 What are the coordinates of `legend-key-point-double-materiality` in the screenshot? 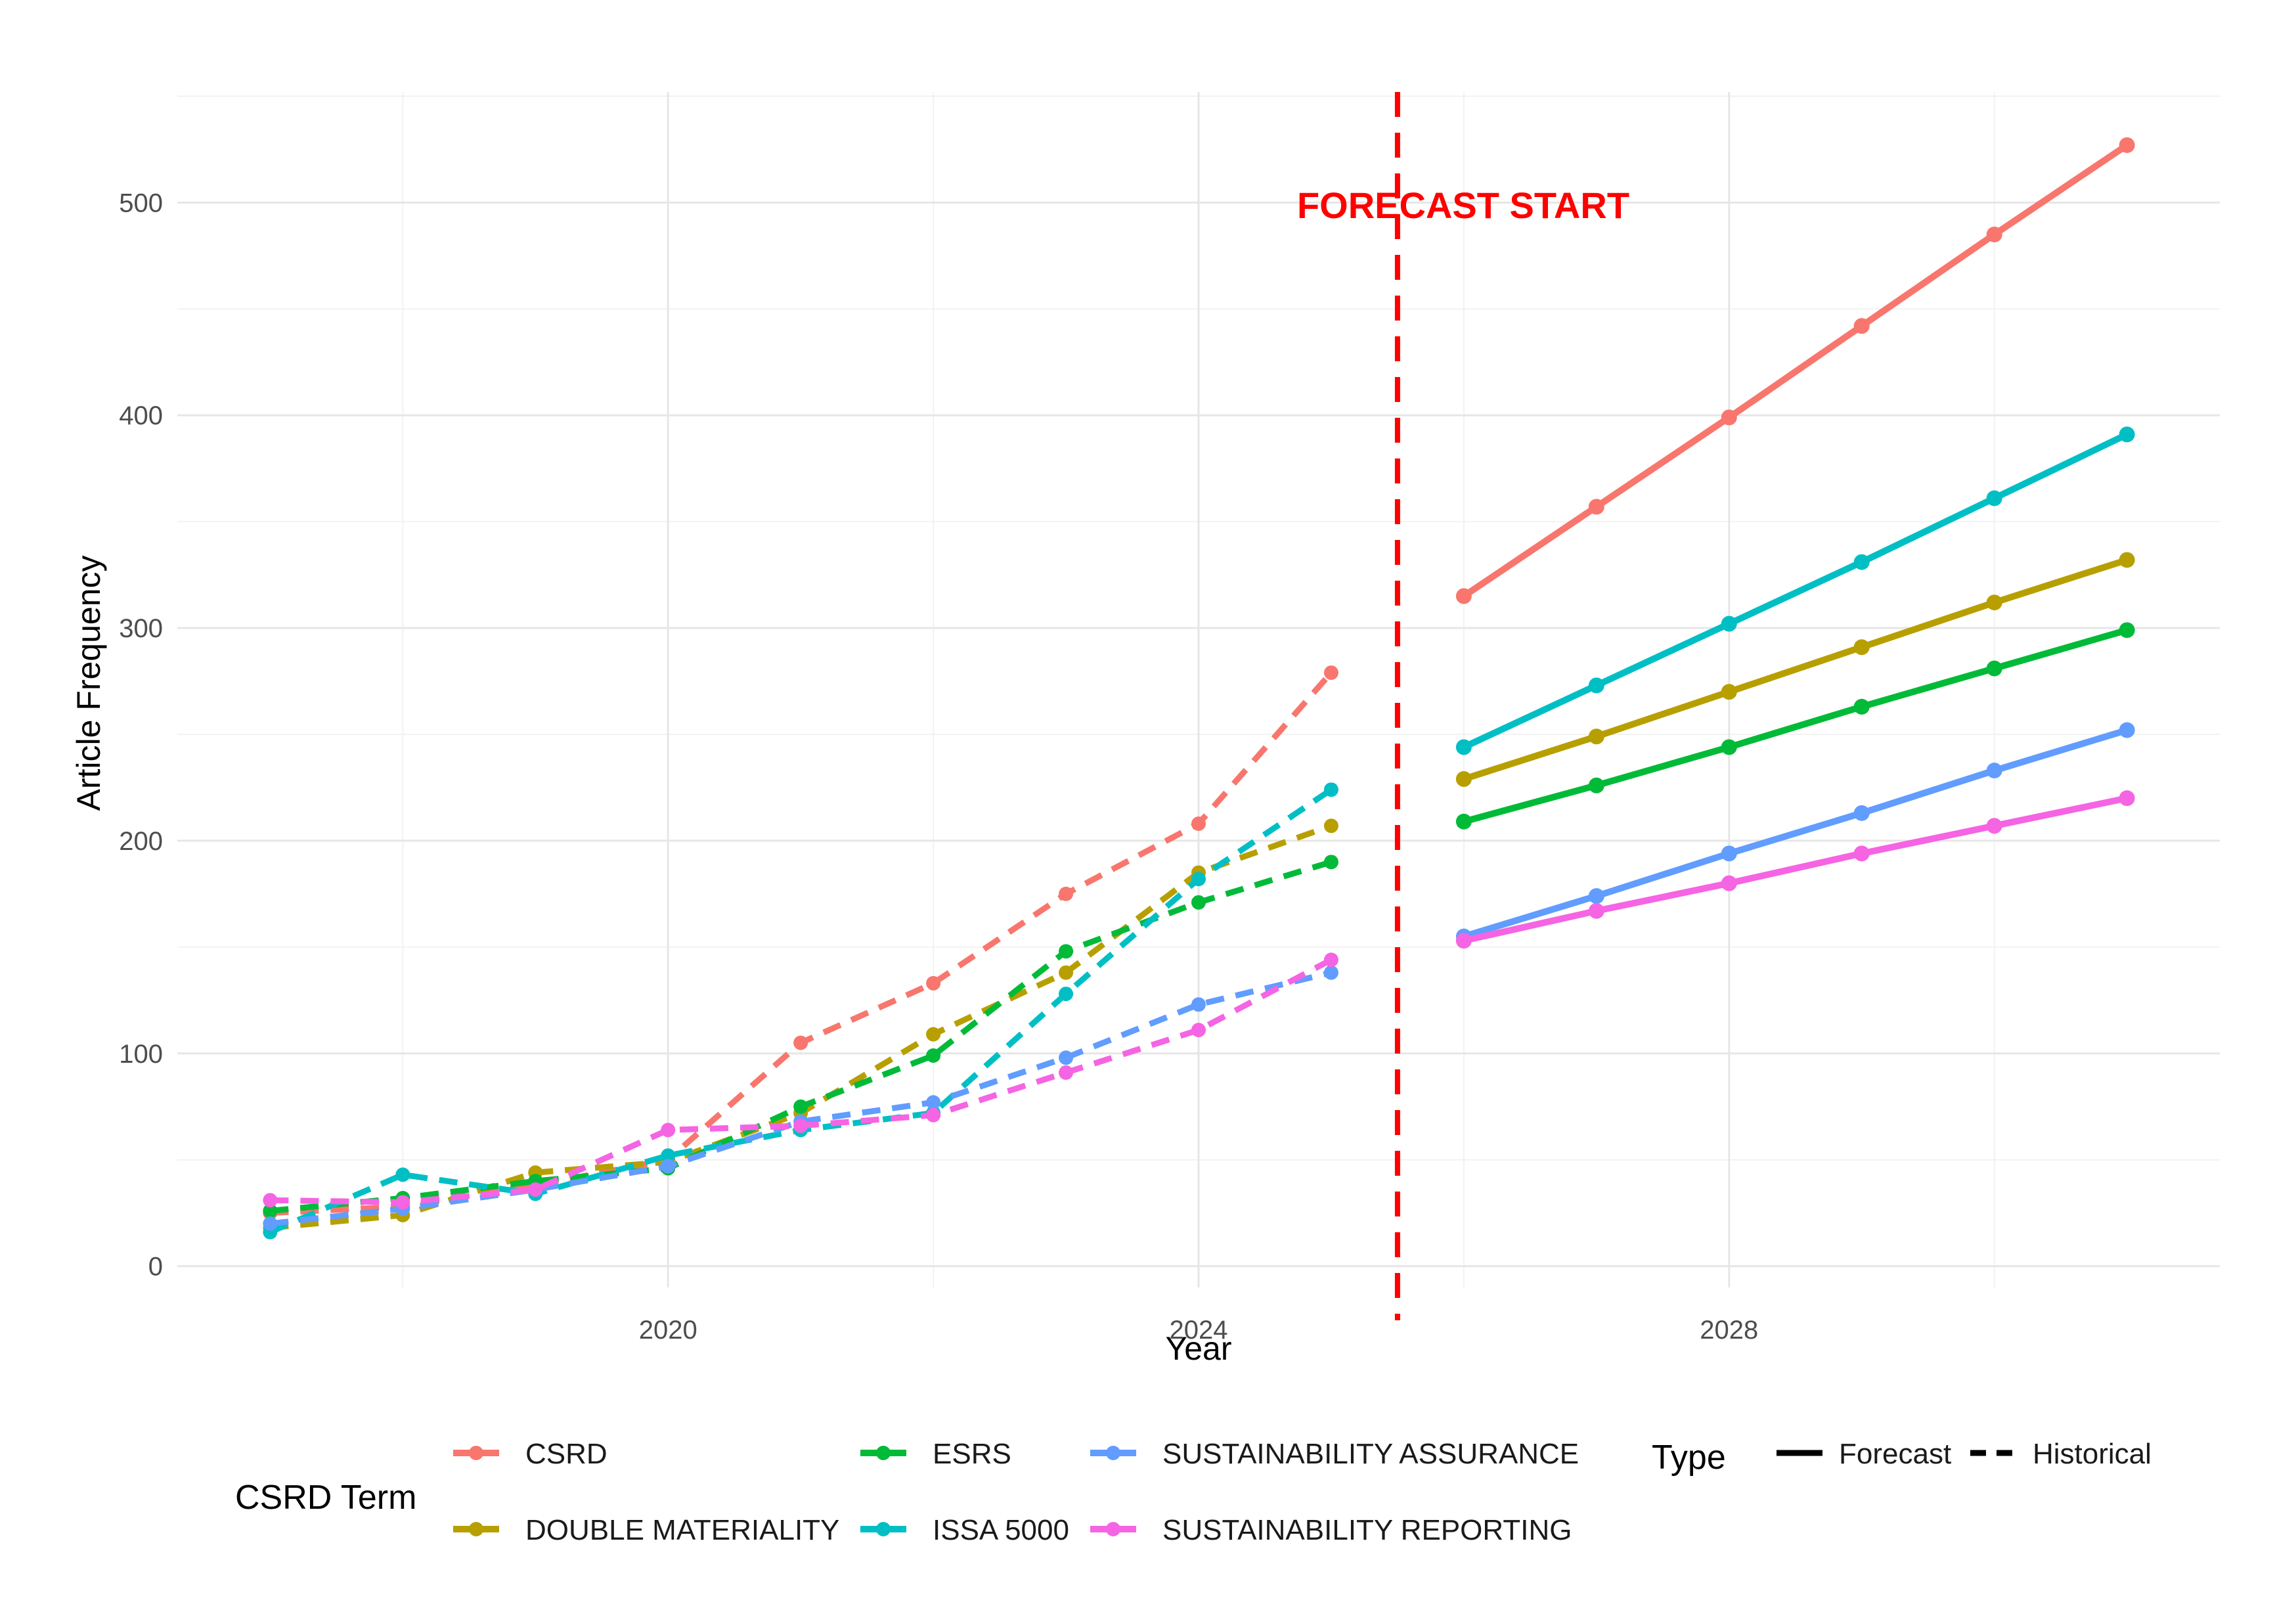 It's located at (476, 1529).